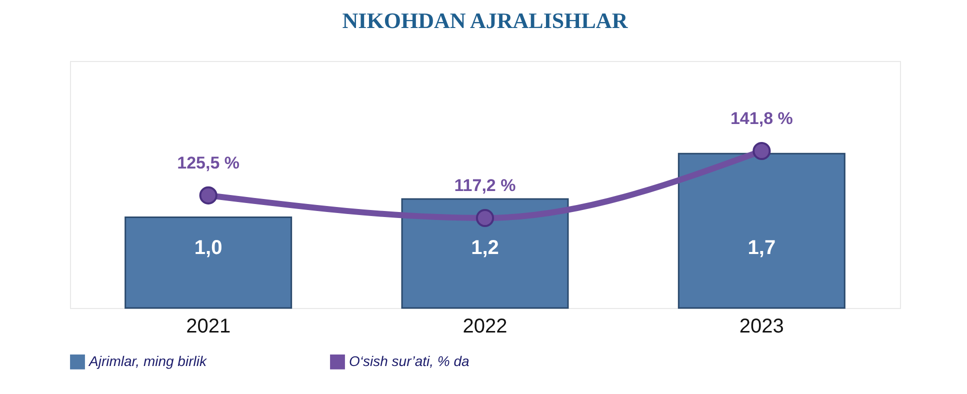  Describe the element at coordinates (409, 360) in the screenshot. I see `legend-label: O‘sish sur’ati, % da` at that location.